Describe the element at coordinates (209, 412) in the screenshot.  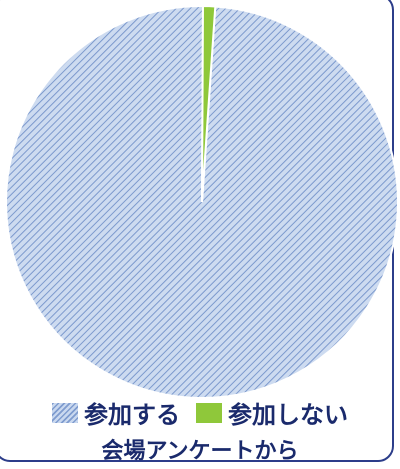
I see `legend-swatch-absent` at that location.